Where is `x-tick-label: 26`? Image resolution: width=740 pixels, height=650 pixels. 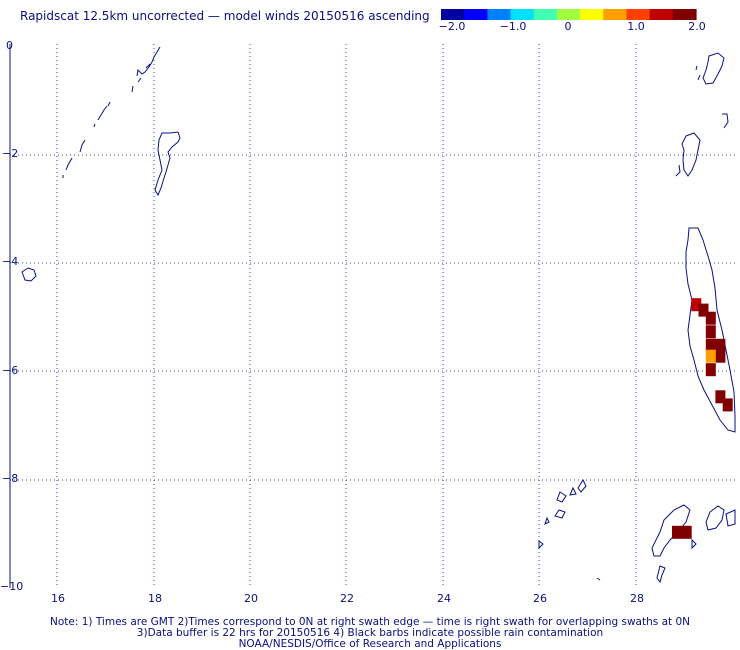 x-tick-label: 26 is located at coordinates (540, 598).